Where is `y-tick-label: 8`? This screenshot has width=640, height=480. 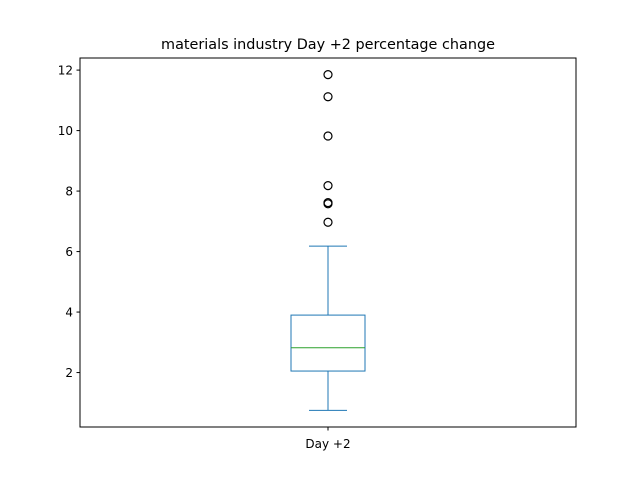
y-tick-label: 8 is located at coordinates (69, 191).